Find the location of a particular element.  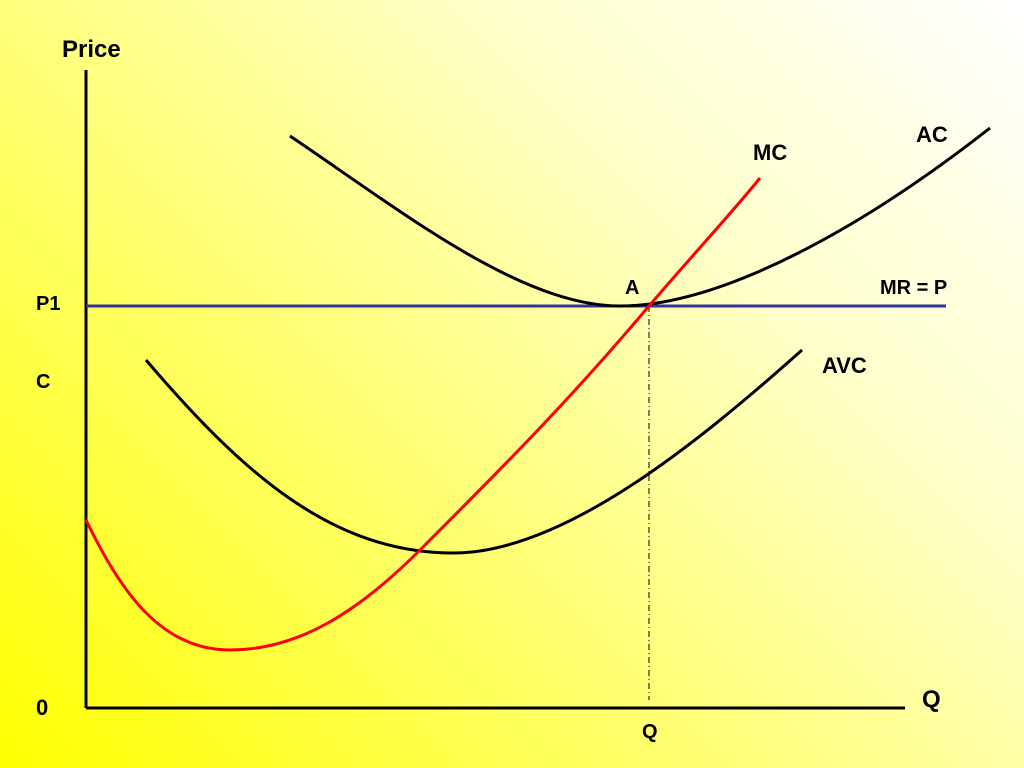

y-axis-title: Price is located at coordinates (91, 49).